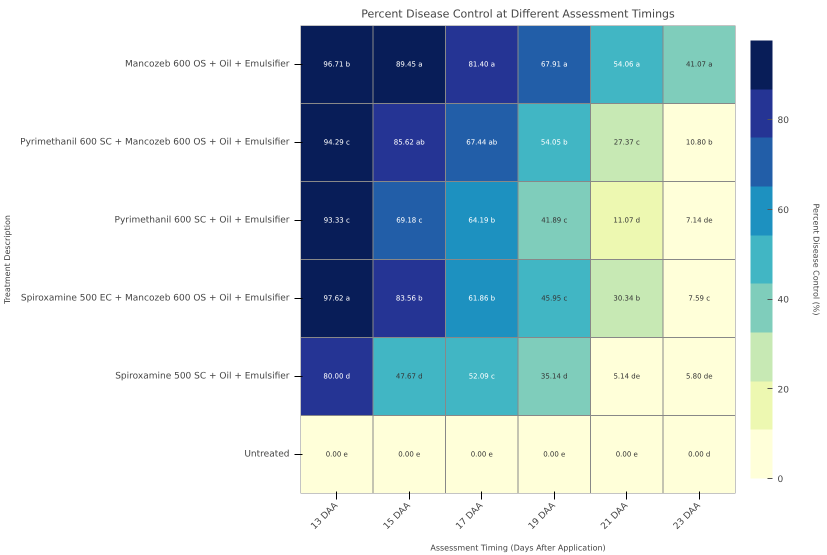  Describe the element at coordinates (781, 480) in the screenshot. I see `color-bar-label: 0` at that location.